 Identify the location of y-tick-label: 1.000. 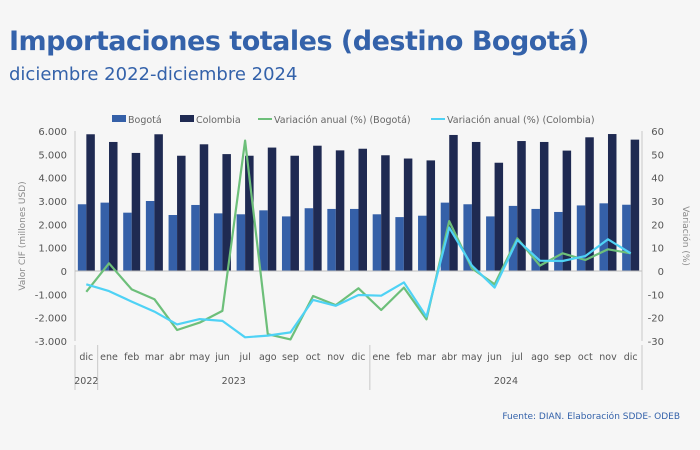
(52, 249).